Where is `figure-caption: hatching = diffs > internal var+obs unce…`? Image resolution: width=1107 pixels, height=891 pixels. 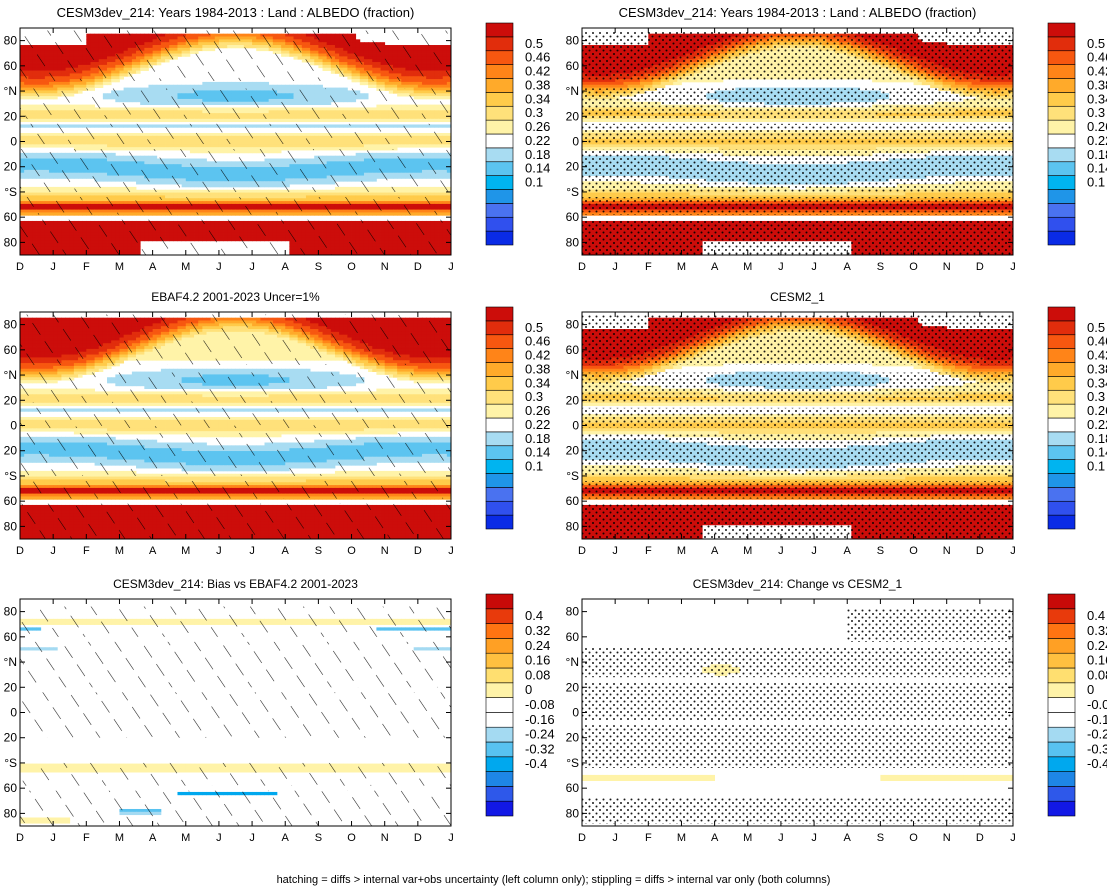 figure-caption: hatching = diffs > internal var+obs unce… is located at coordinates (553, 880).